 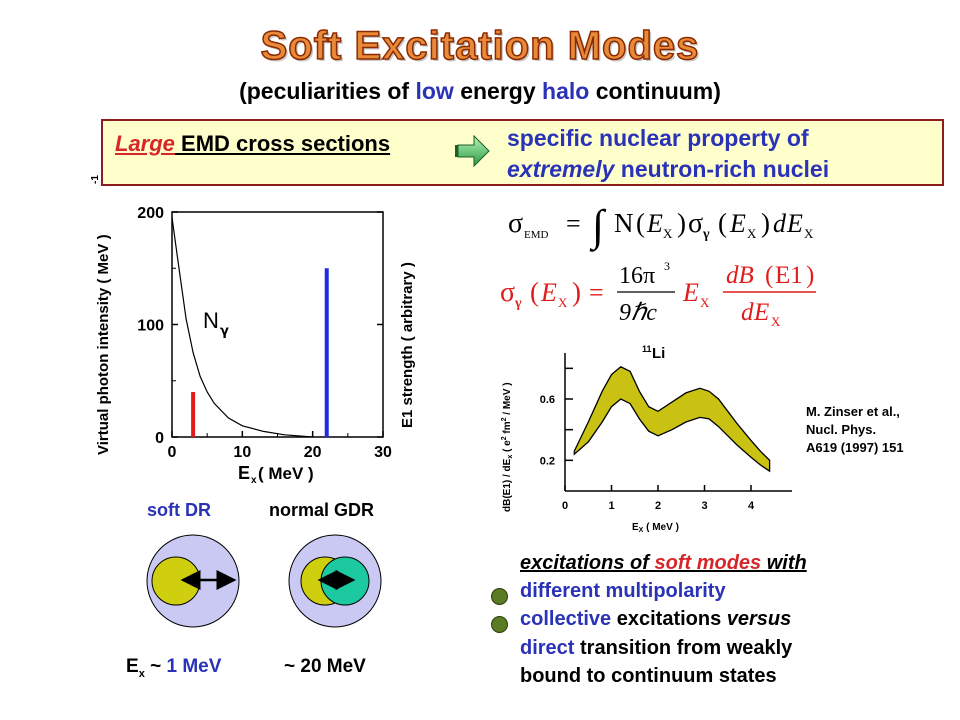 I want to click on bullet-multipolarity: different multipolarity, so click(x=623, y=591).